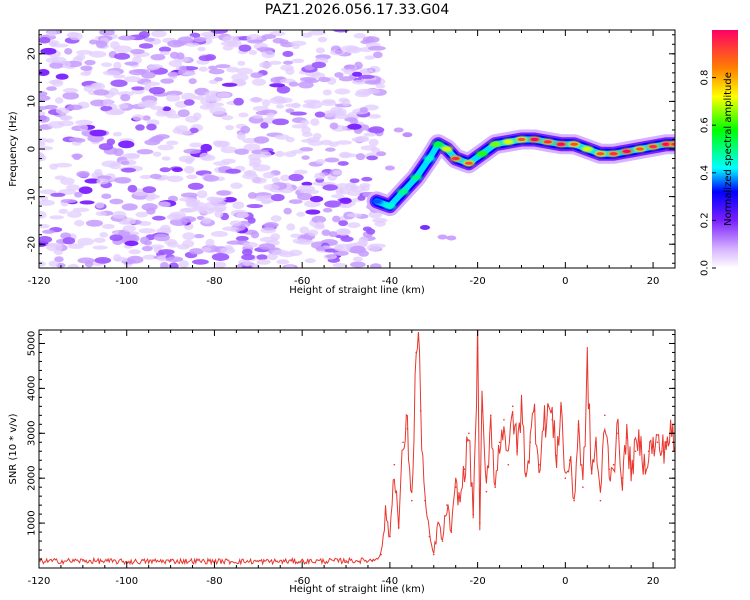 The height and width of the screenshot is (600, 750). I want to click on x-tick-label: -40, so click(390, 281).